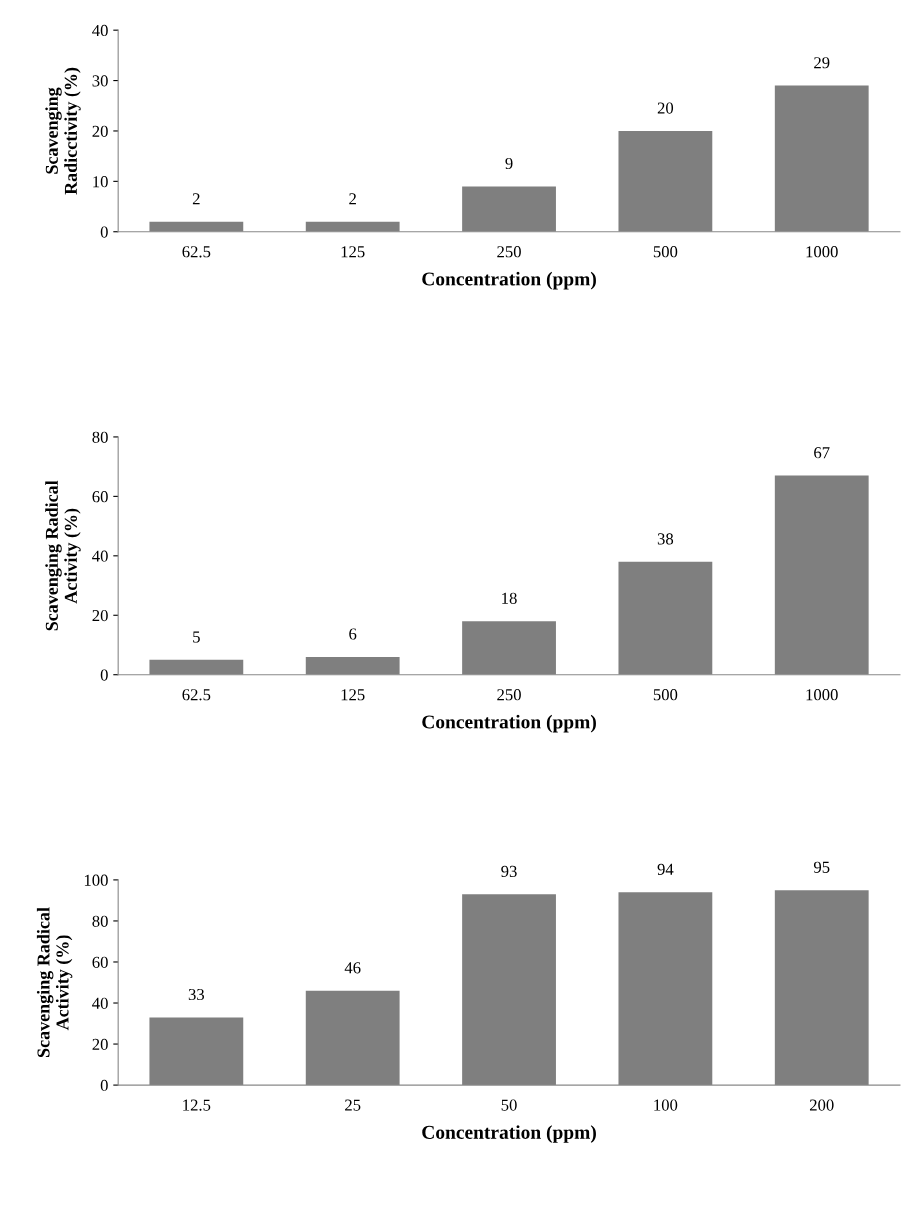  Describe the element at coordinates (196, 994) in the screenshot. I see `data-label: 33` at that location.